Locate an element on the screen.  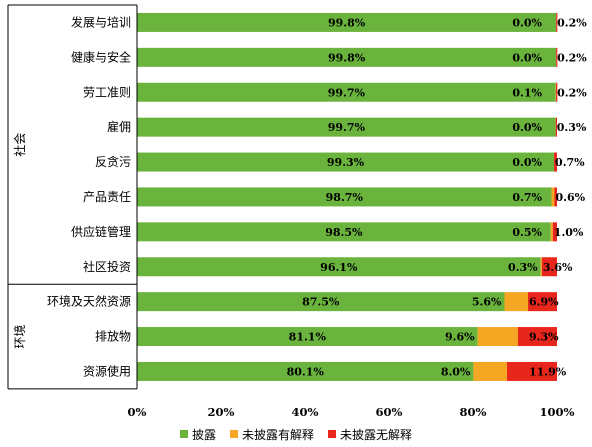
legend-item-disclosed: 披露 is located at coordinates (197, 434).